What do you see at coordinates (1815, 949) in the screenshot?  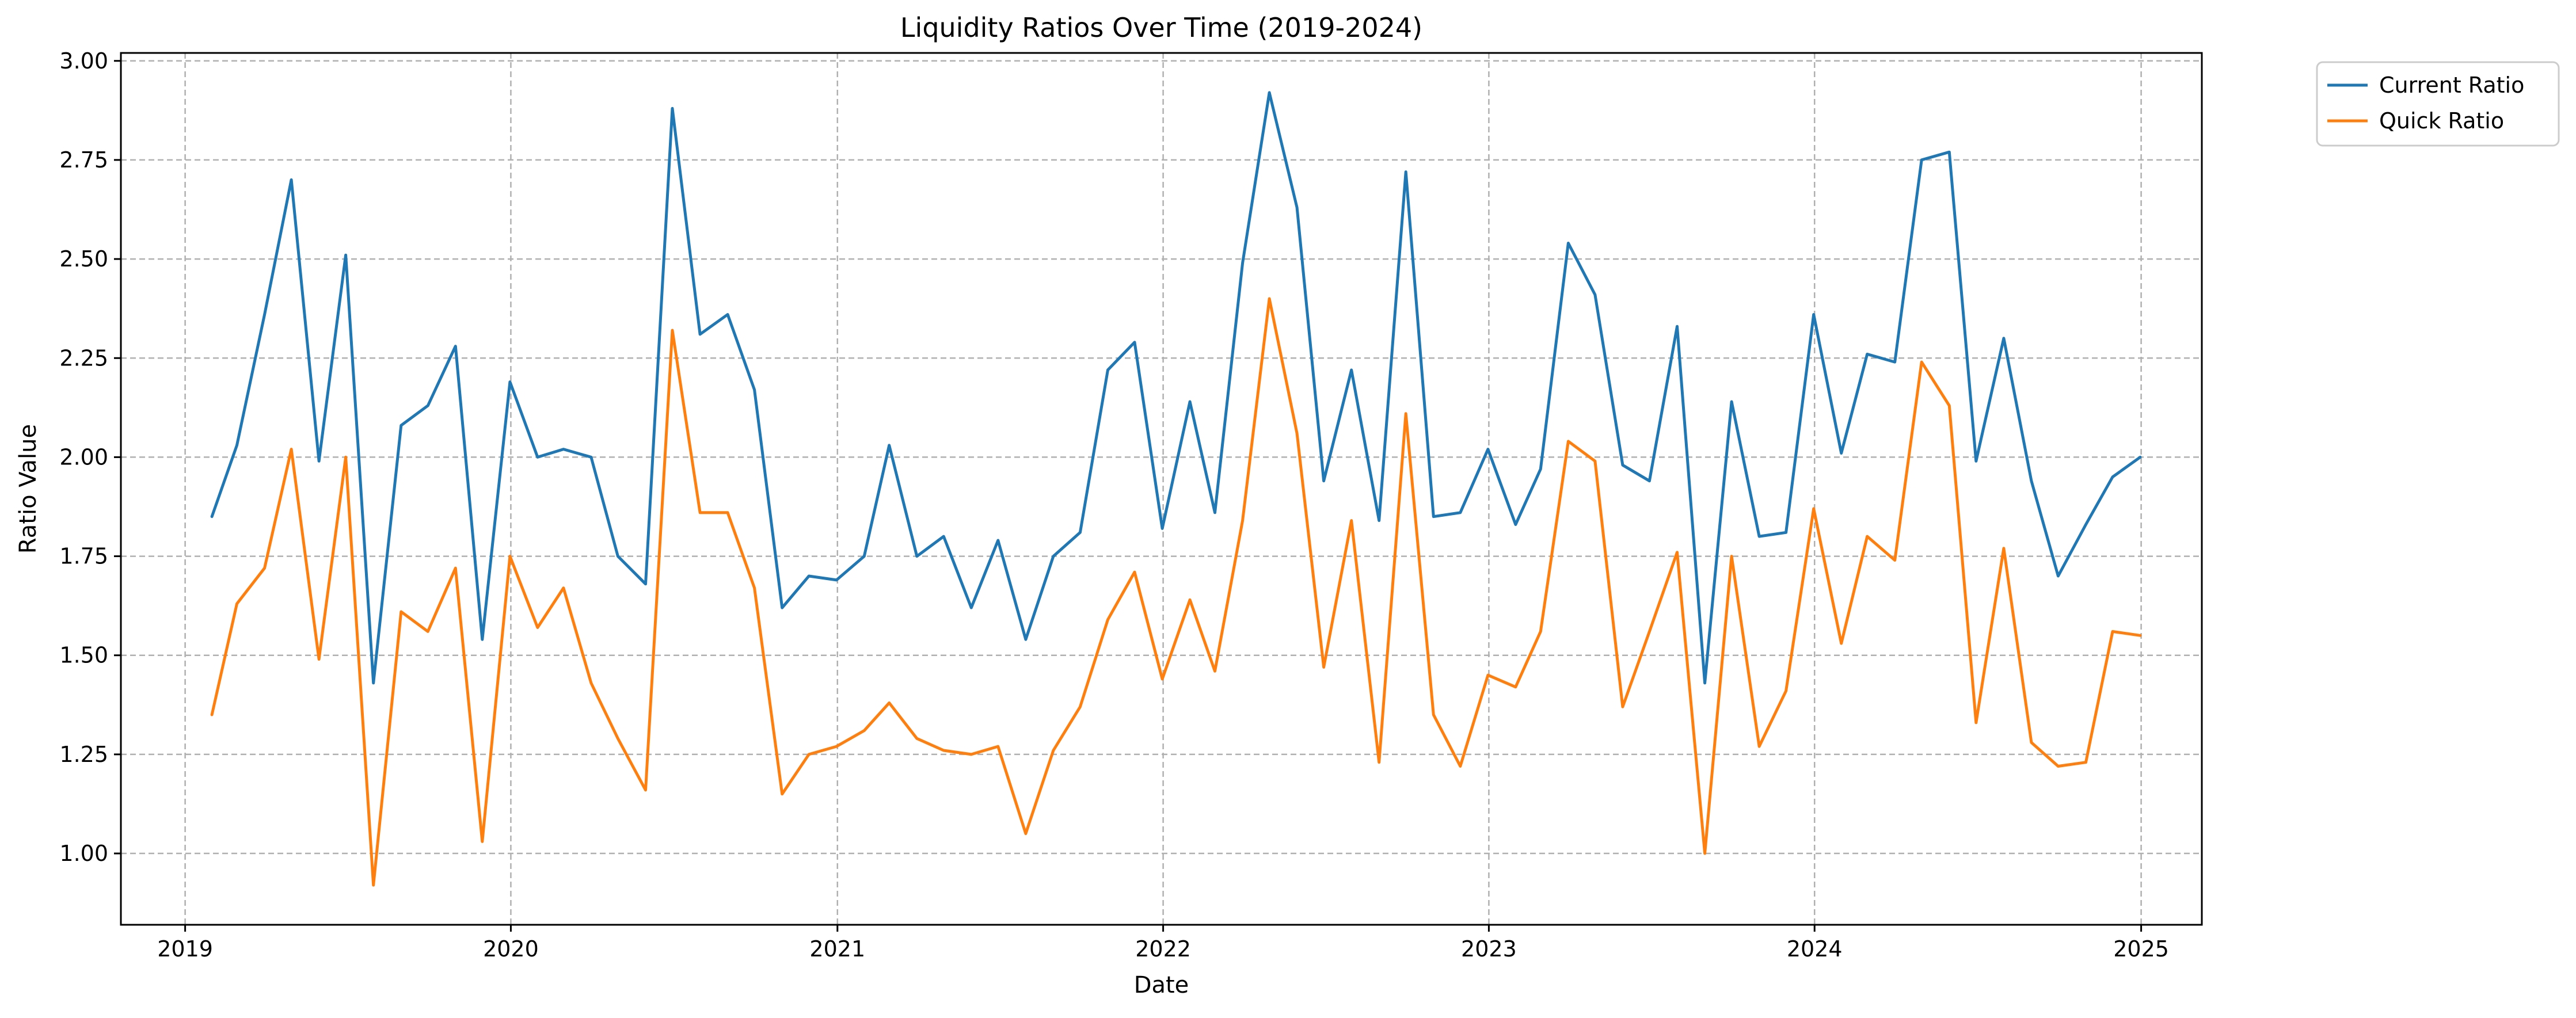 I see `x-tick-label: 2024` at bounding box center [1815, 949].